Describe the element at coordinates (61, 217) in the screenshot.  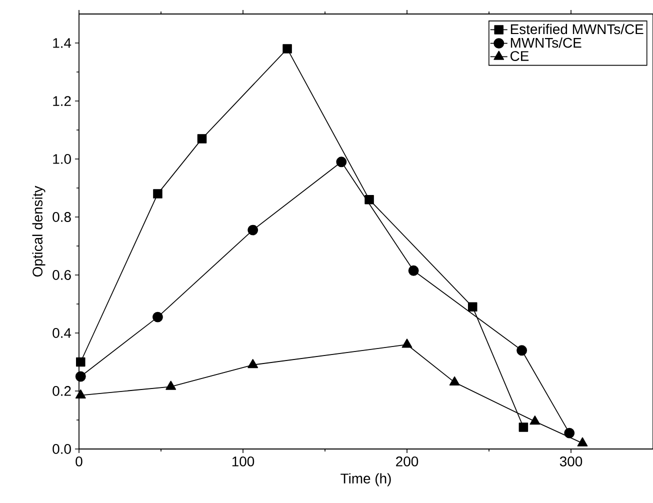
I see `y-tick-label: 0.8` at that location.